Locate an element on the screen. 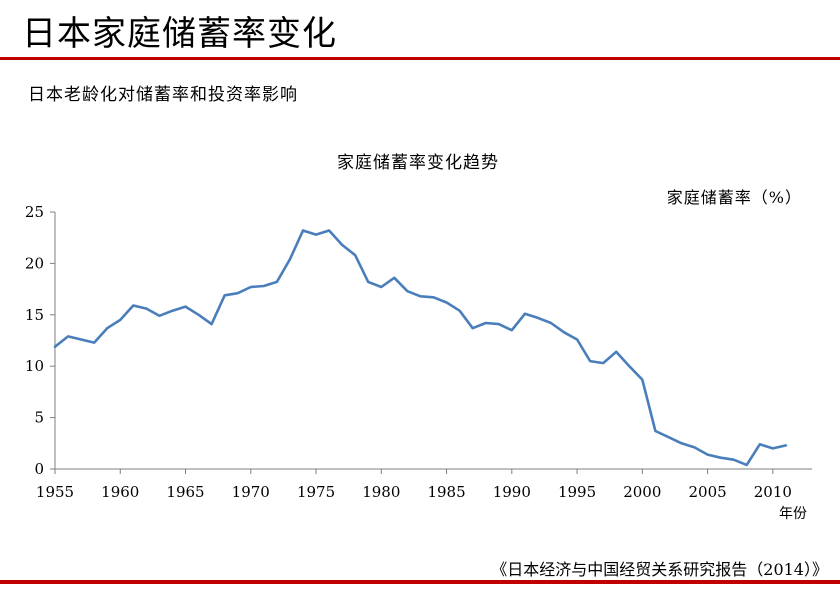 Image resolution: width=840 pixels, height=589 pixels. footer-divider is located at coordinates (420, 582).